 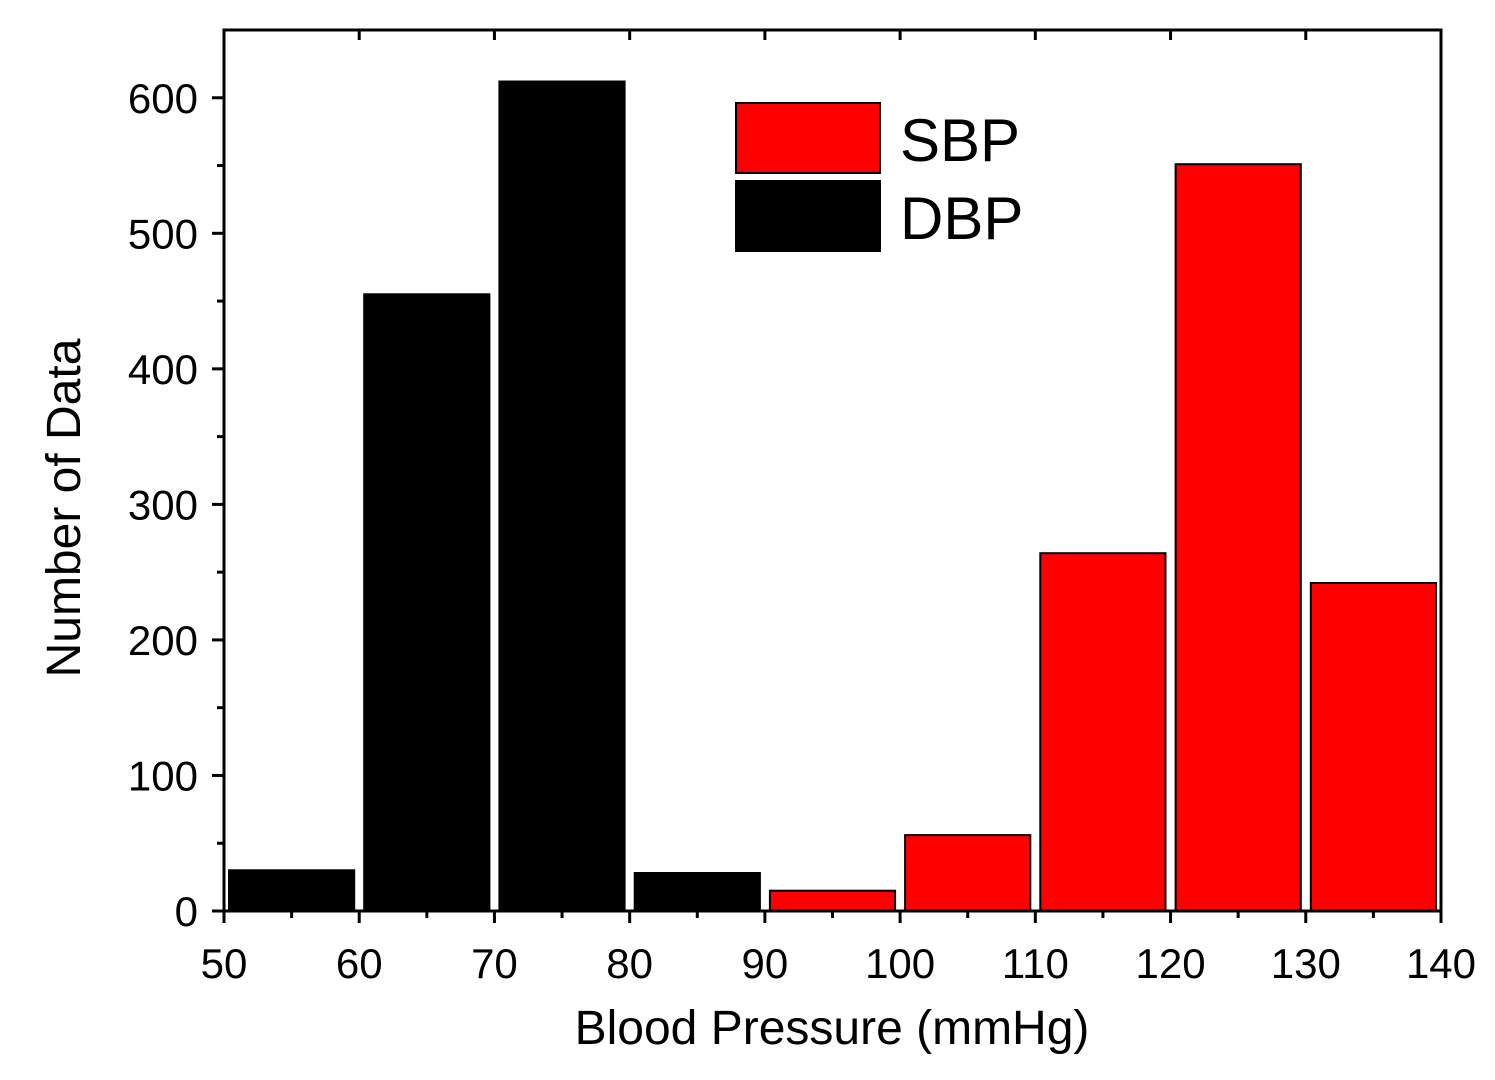 I want to click on legend-label-sbp: SBP, so click(x=960, y=140).